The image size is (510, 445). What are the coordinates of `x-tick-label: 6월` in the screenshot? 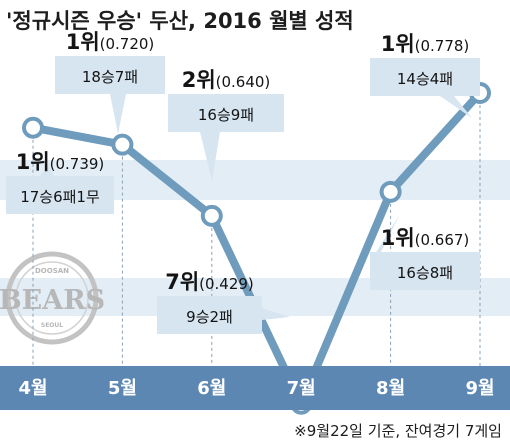 It's located at (211, 388).